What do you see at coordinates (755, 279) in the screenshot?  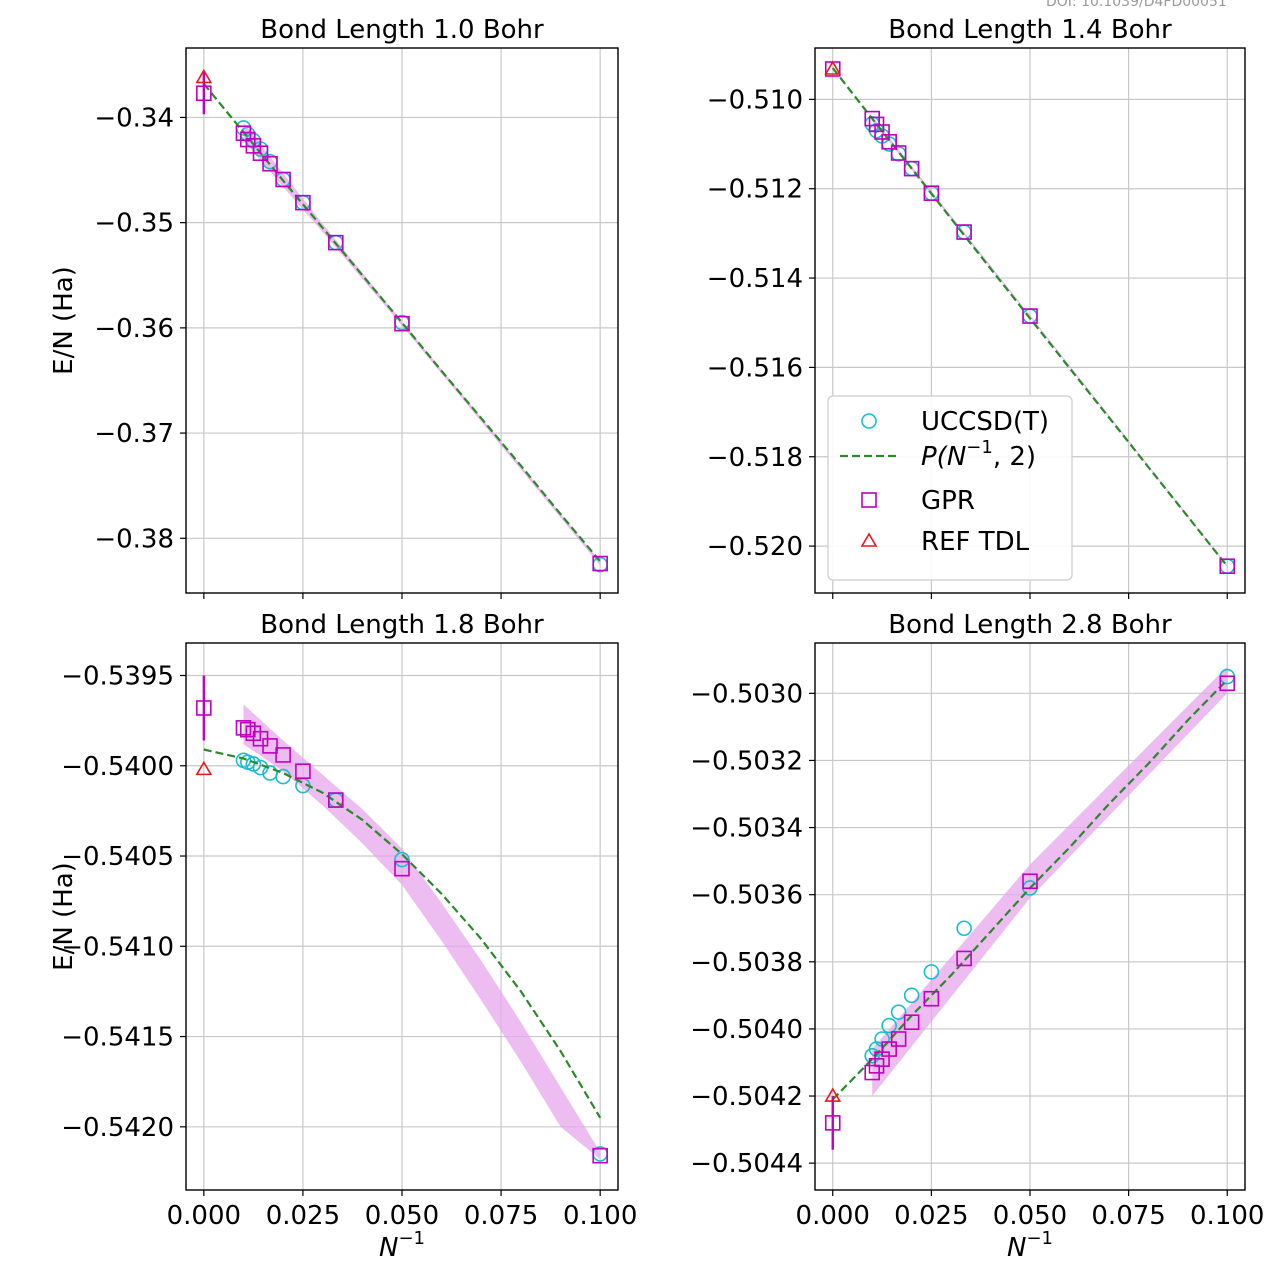 I see `y-tick-label: −0.514` at bounding box center [755, 279].